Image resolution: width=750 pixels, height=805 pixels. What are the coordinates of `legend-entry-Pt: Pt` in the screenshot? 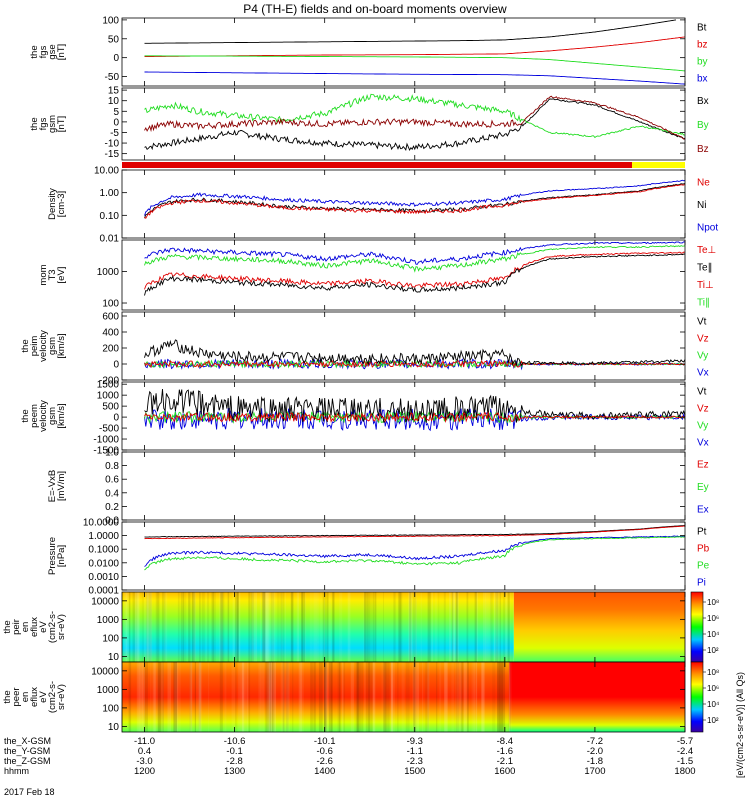 It's located at (702, 532).